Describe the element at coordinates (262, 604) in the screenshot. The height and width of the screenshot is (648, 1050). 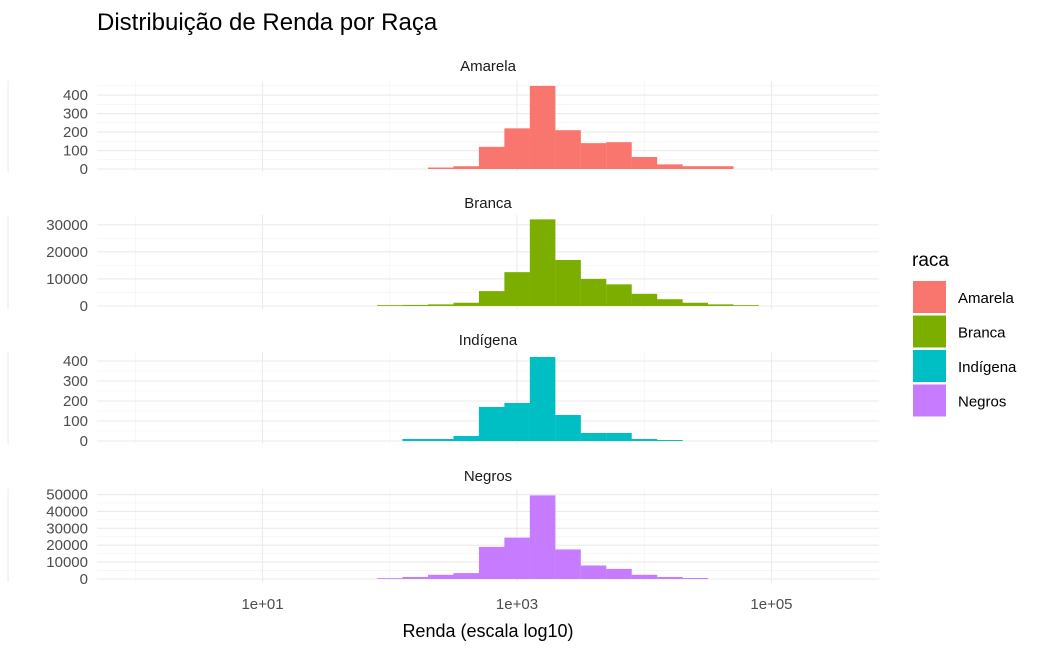
I see `x-tick-label: 1e+01` at that location.